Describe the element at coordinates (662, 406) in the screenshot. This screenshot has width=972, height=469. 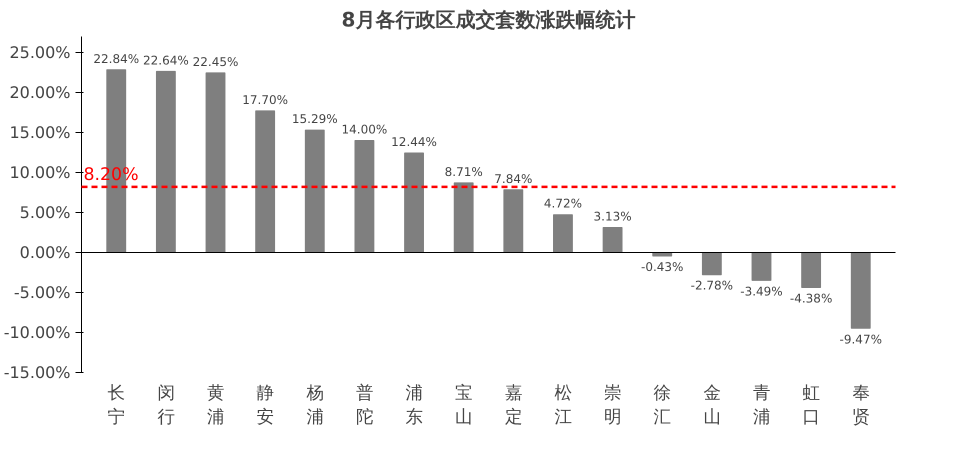
I see `x-tick-label: 徐汇` at that location.